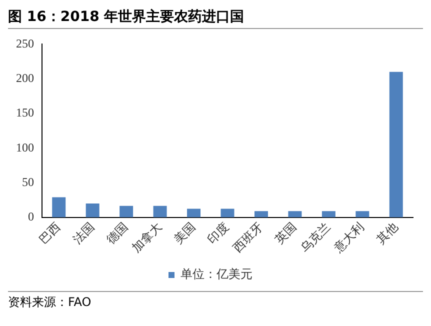 This screenshot has width=431, height=326. What do you see at coordinates (316, 238) in the screenshot?
I see `x-tick-label: 乌克兰` at bounding box center [316, 238].